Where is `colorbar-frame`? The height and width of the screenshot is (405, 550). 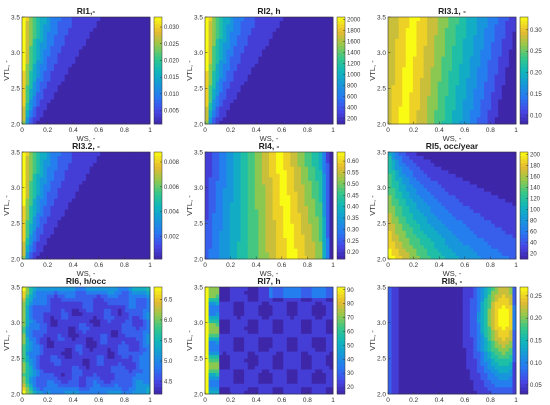 colorbar-frame is located at coordinates (158, 205).